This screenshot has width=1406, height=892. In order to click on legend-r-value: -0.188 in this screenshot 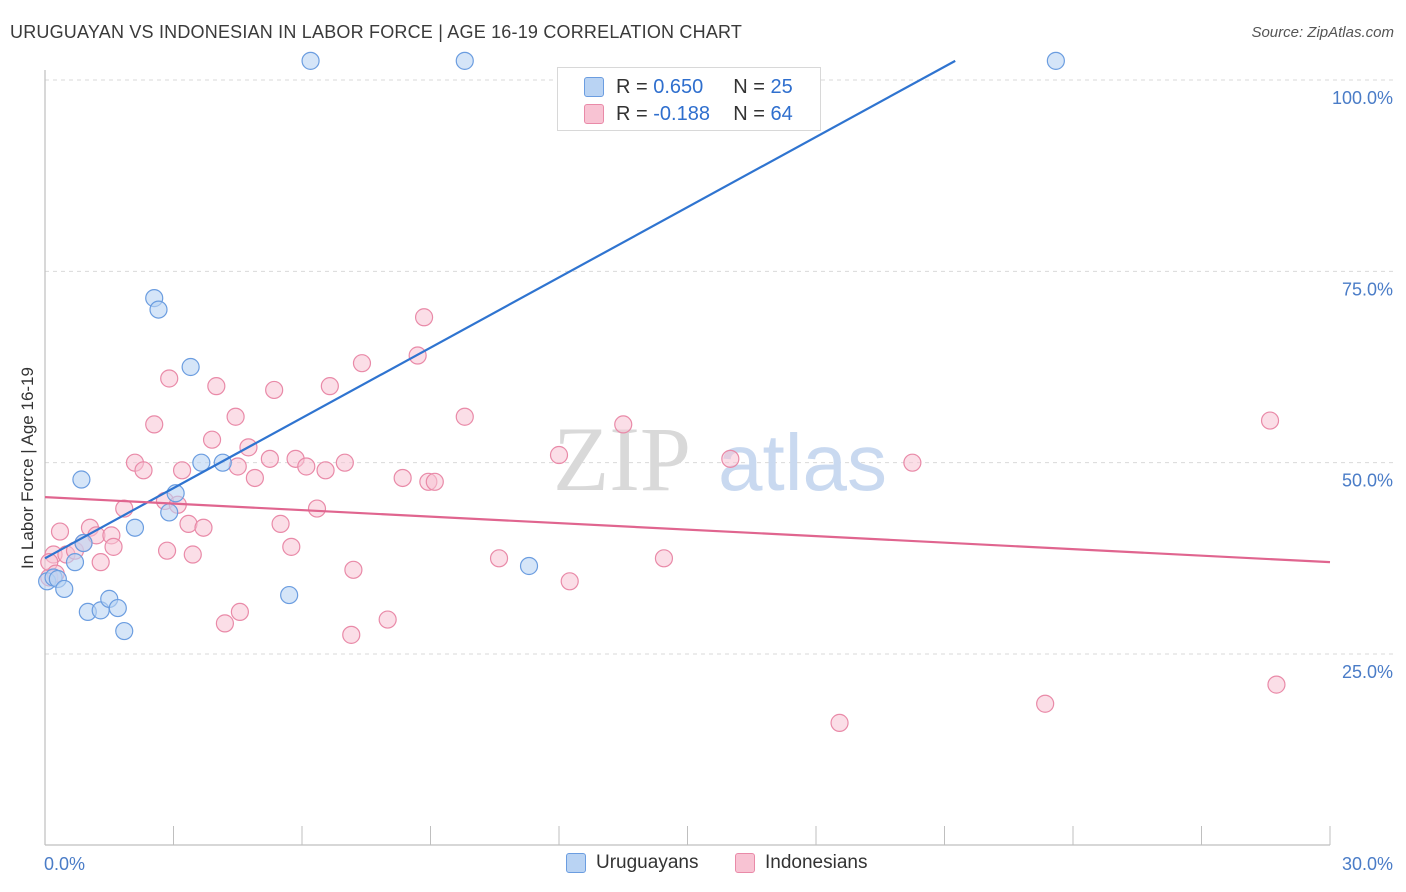, I will do `click(681, 113)`.